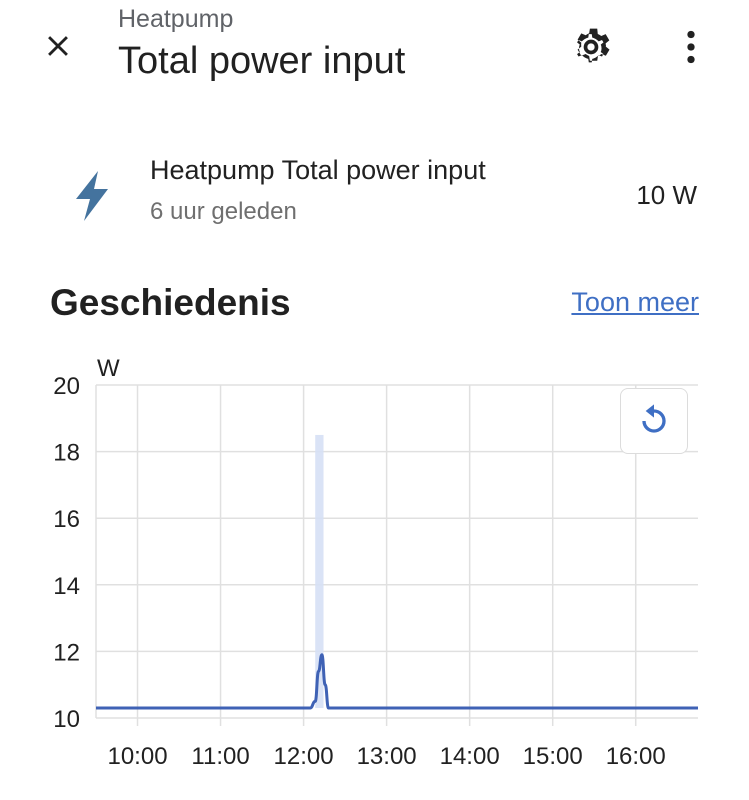  I want to click on min-max-band, so click(319, 571).